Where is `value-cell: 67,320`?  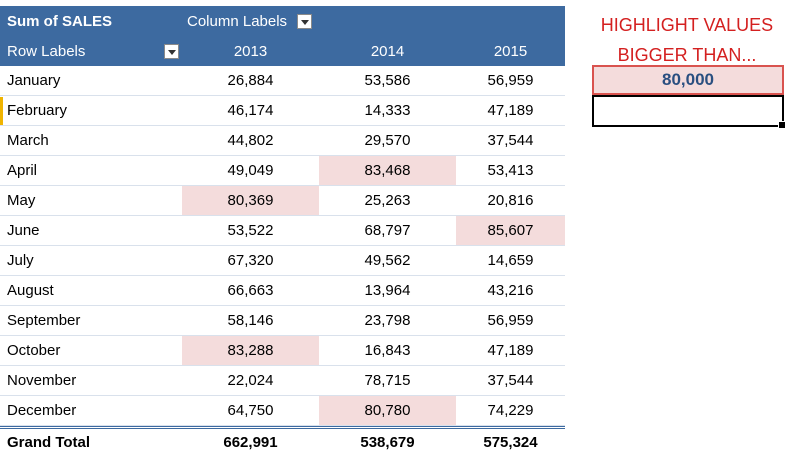 value-cell: 67,320 is located at coordinates (250, 260).